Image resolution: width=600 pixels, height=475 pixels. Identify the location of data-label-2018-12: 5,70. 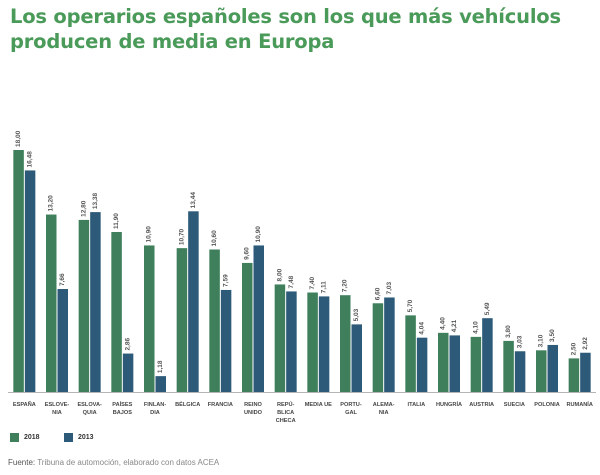
(410, 305).